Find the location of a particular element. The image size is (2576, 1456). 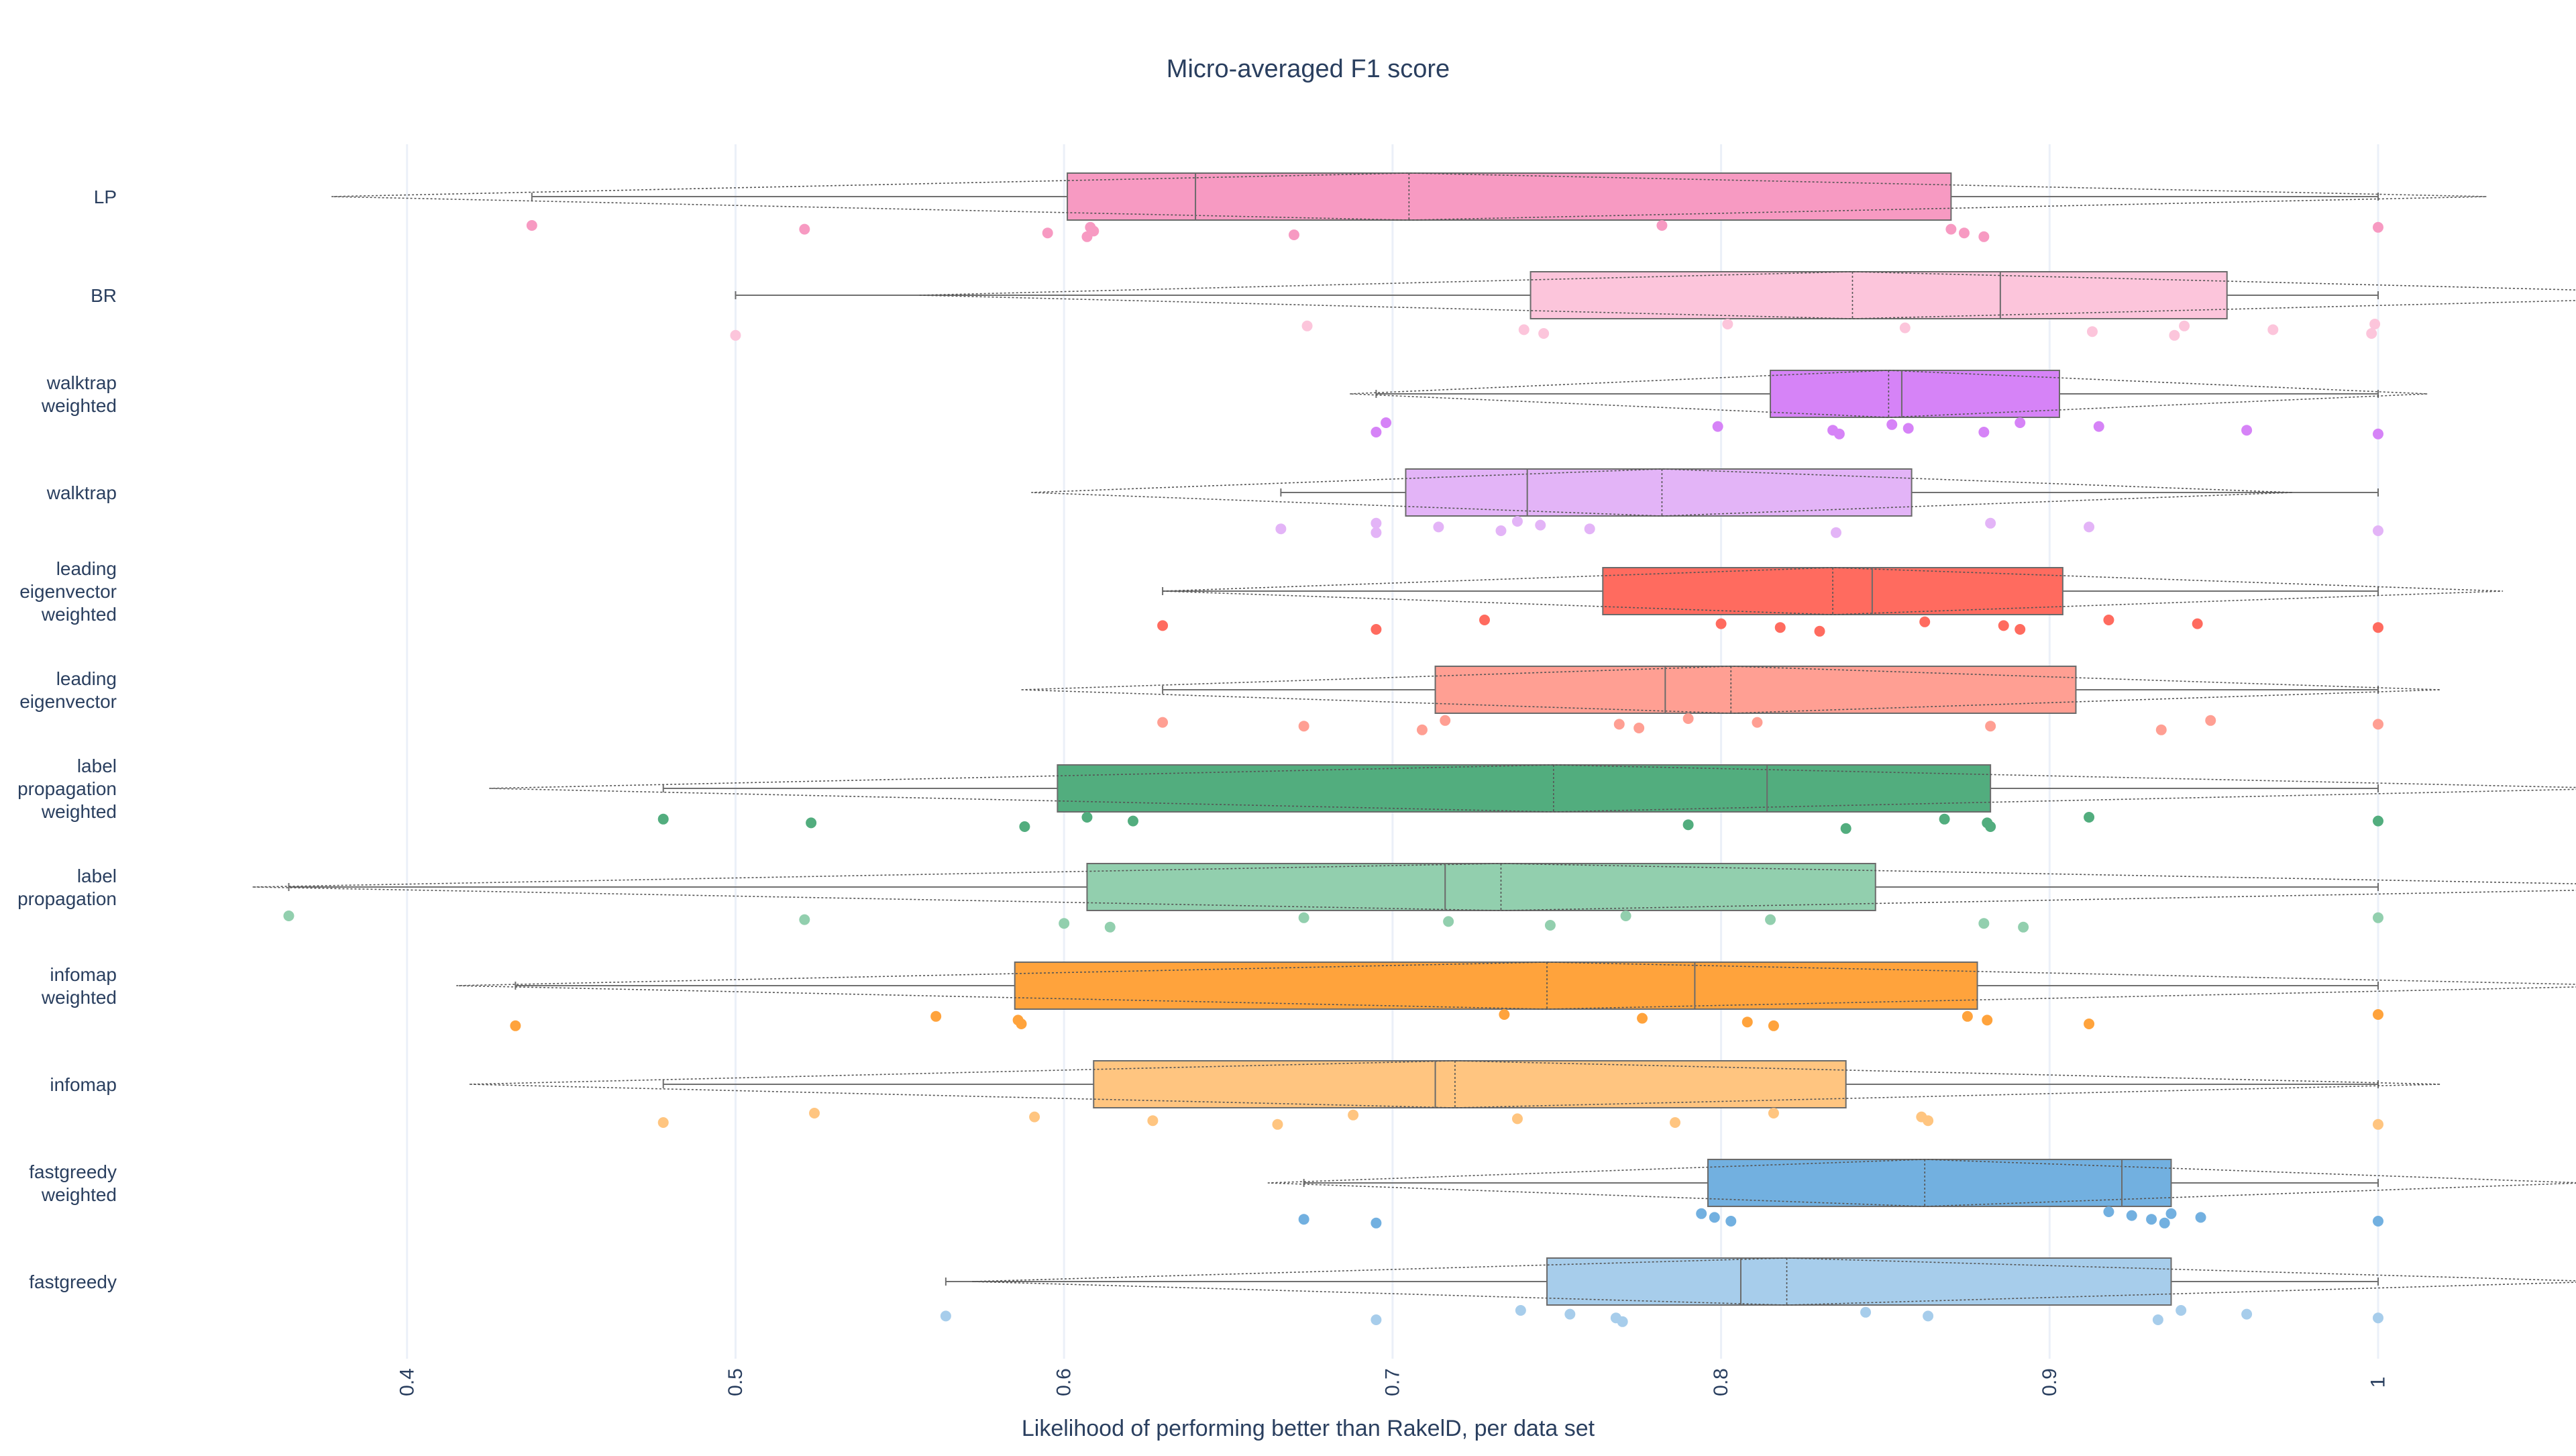

category-label: BR is located at coordinates (104, 296).